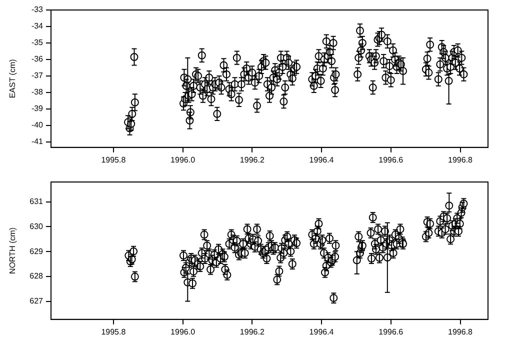 The image size is (512, 344). What do you see at coordinates (37, 251) in the screenshot?
I see `y-tick-label: 629` at bounding box center [37, 251].